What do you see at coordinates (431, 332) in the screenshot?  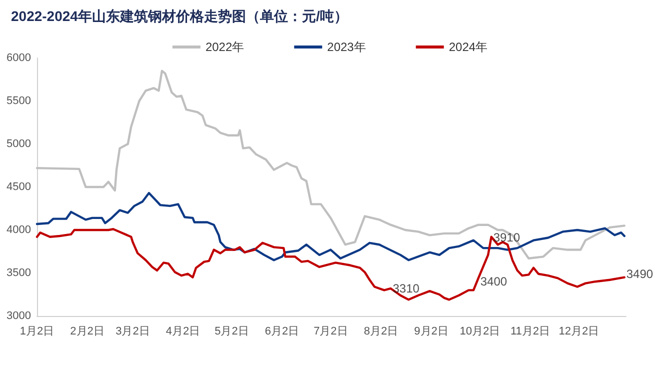 I see `x-tick-label: 9月2日` at bounding box center [431, 332].